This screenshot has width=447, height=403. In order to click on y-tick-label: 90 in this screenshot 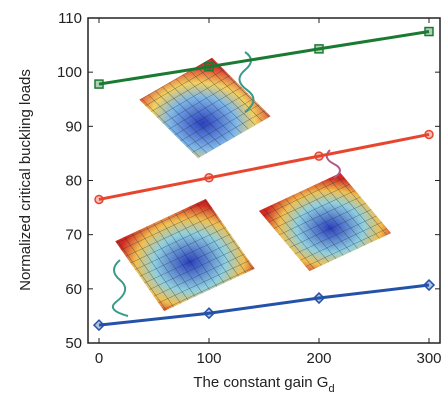, I will do `click(73, 126)`.